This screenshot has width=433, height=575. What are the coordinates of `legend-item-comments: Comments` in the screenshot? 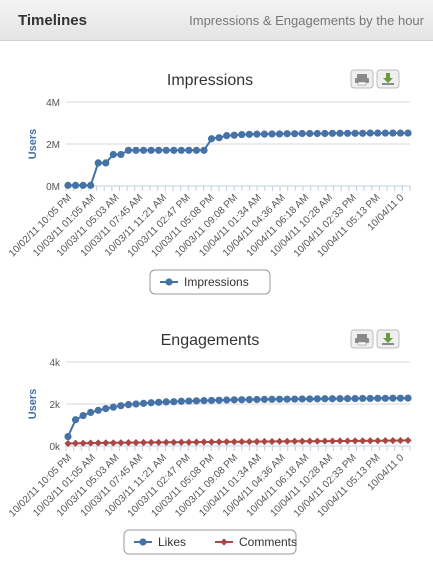 It's located at (256, 542).